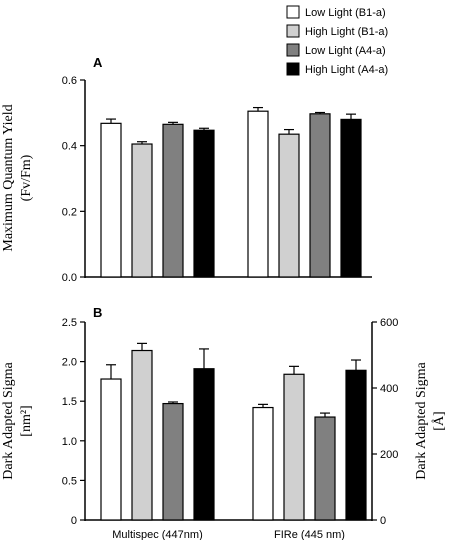 The width and height of the screenshot is (453, 540). Describe the element at coordinates (69, 402) in the screenshot. I see `y-tick-label: 1.5` at that location.